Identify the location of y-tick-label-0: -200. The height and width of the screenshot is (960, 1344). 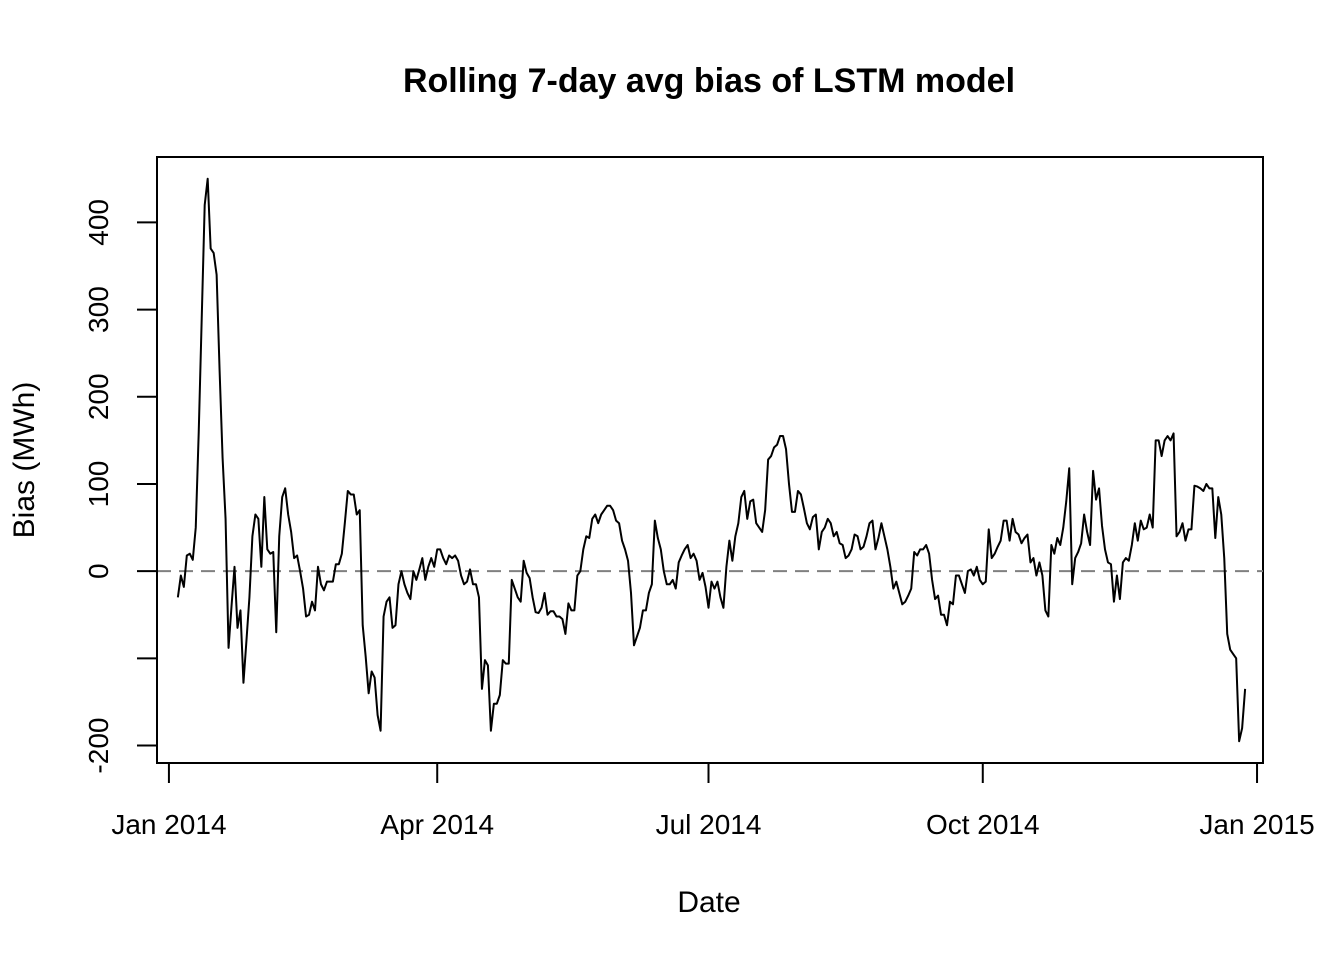
(98, 746).